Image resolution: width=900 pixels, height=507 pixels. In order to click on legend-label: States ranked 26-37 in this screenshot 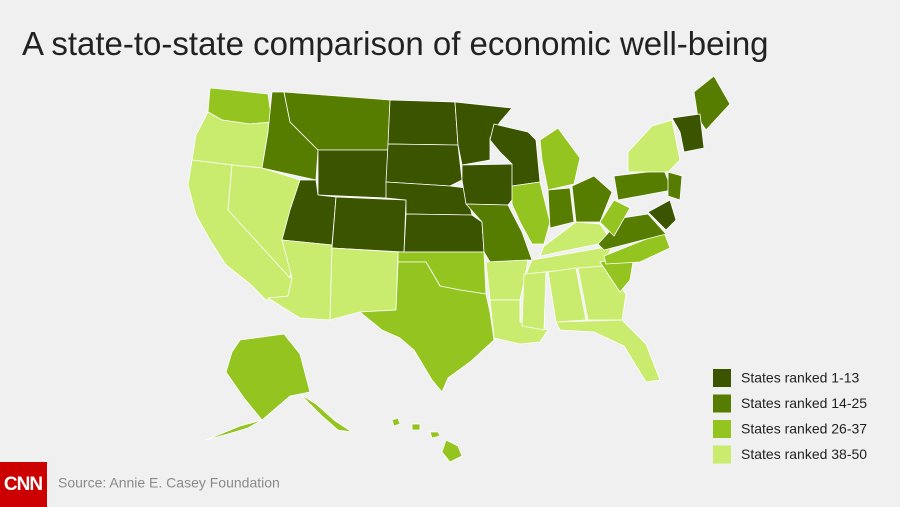, I will do `click(804, 429)`.